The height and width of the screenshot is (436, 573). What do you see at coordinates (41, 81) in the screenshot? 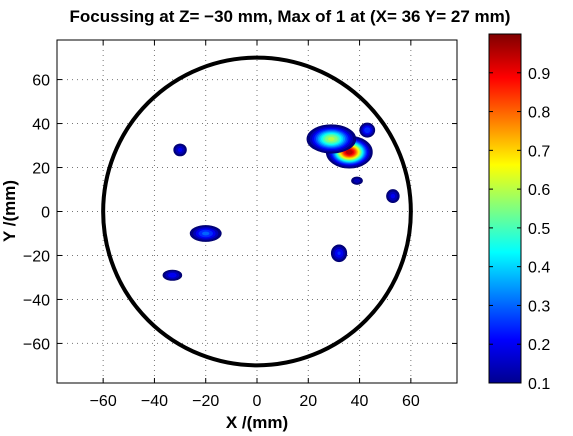
I see `y-tick-label: 60` at bounding box center [41, 81].